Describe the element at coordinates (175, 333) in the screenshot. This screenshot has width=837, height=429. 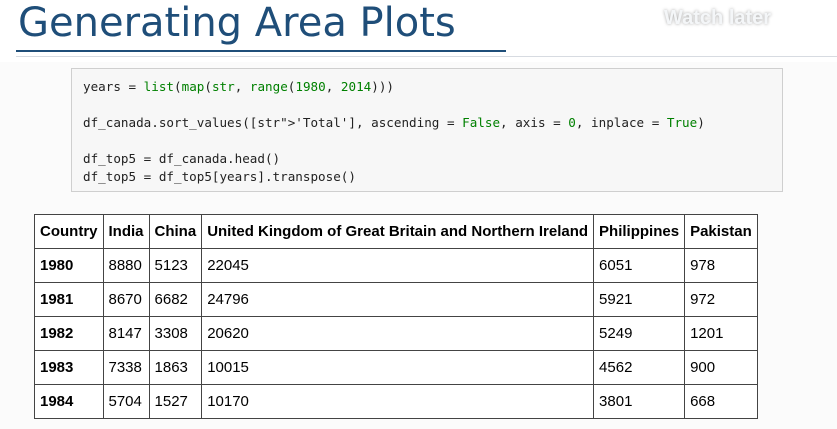
I see `table-cell: 3308` at that location.